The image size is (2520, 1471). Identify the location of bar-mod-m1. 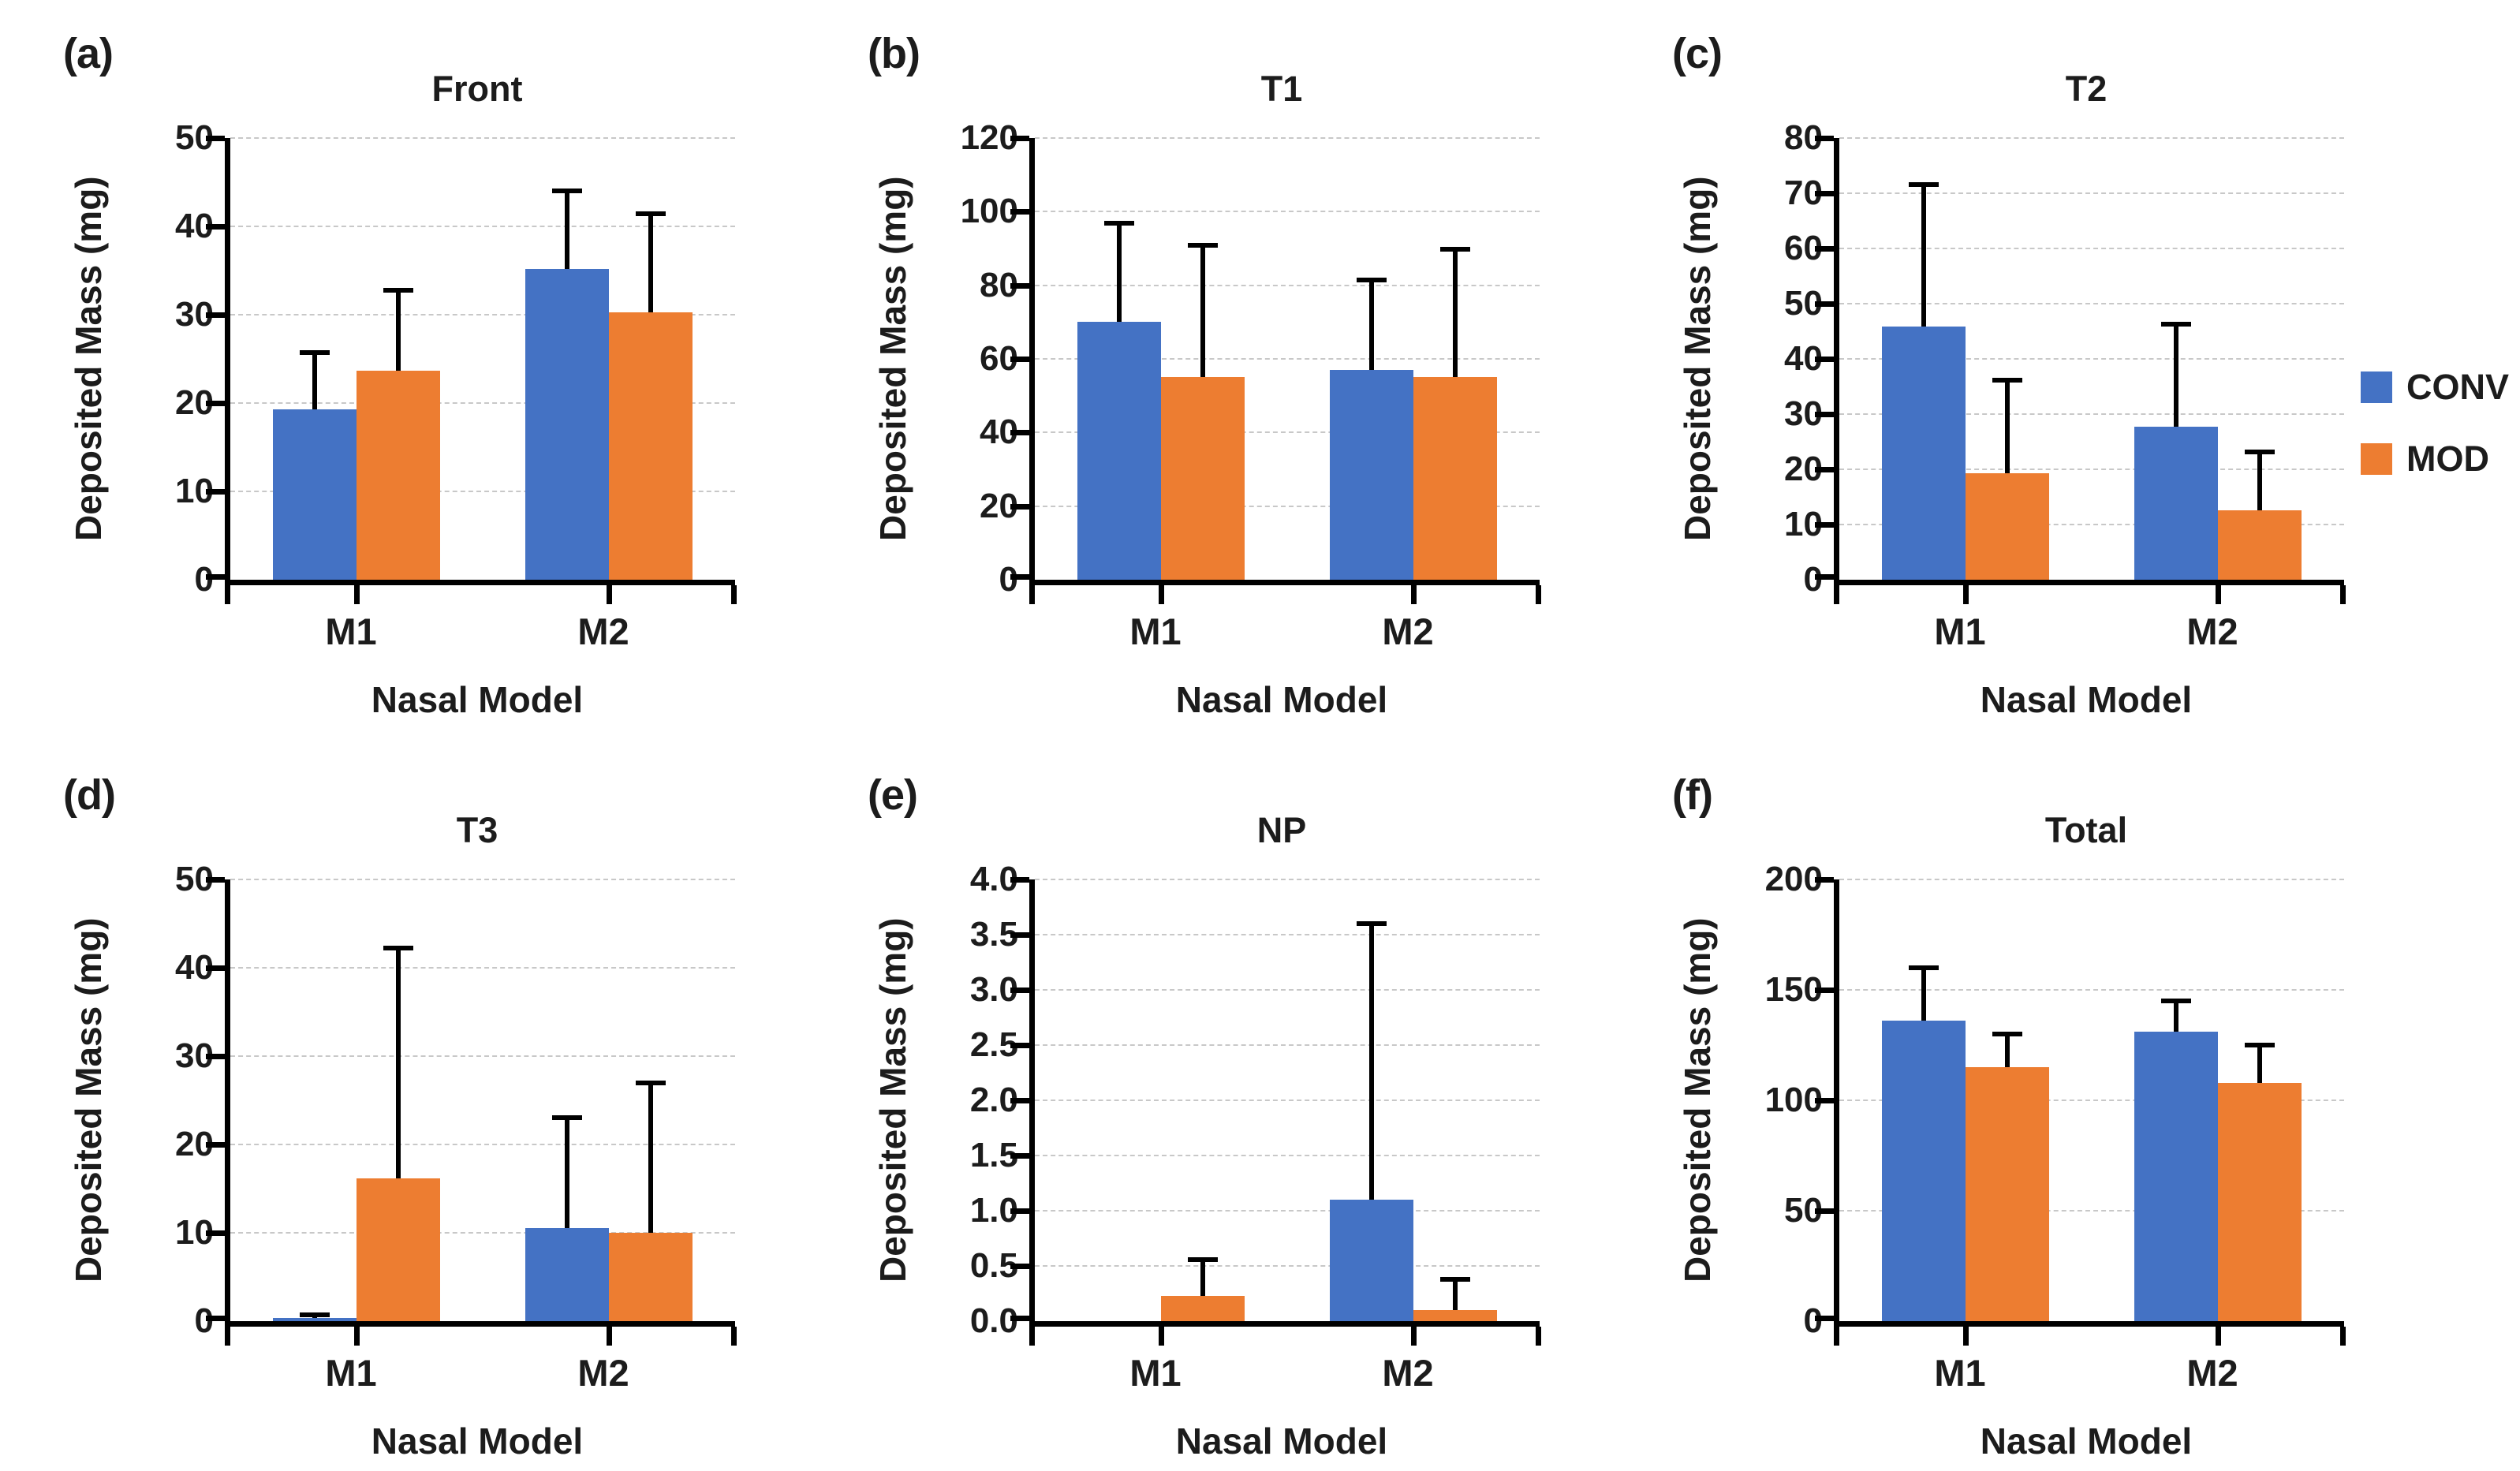
(1203, 478).